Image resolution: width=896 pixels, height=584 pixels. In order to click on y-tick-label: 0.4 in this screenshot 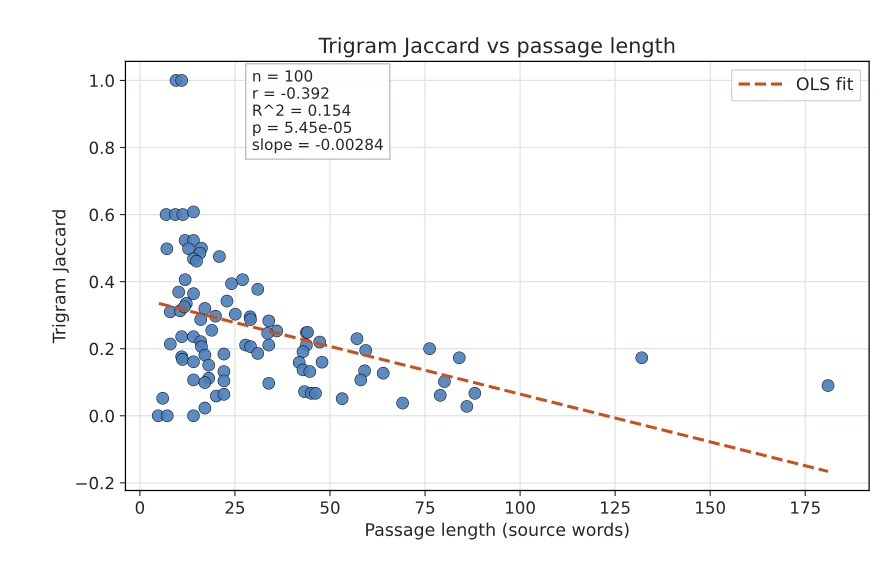, I will do `click(102, 282)`.